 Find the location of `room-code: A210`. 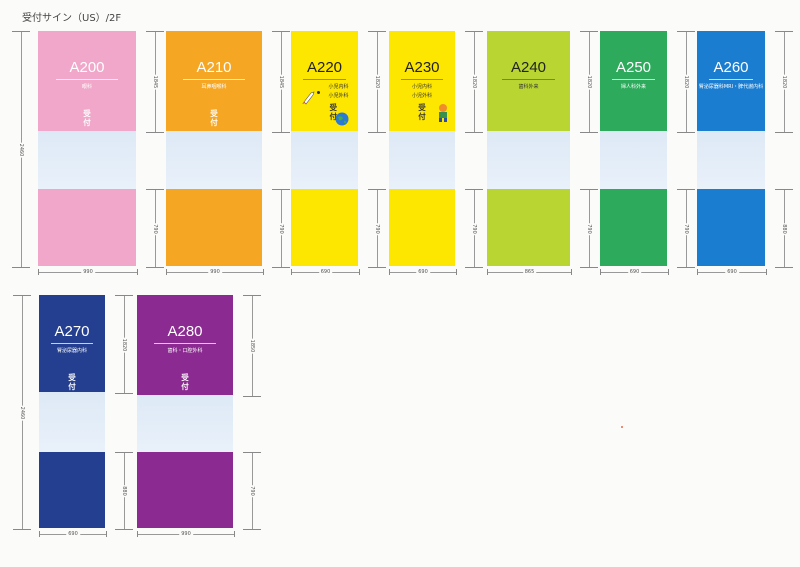

room-code: A210 is located at coordinates (214, 67).